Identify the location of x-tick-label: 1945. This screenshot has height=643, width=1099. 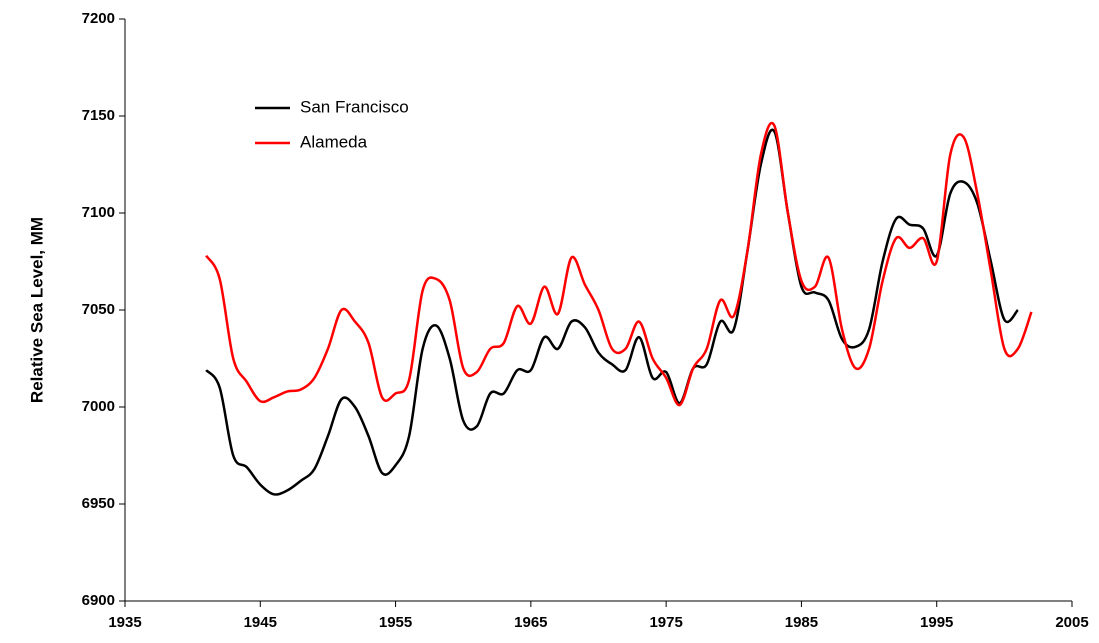
(260, 622).